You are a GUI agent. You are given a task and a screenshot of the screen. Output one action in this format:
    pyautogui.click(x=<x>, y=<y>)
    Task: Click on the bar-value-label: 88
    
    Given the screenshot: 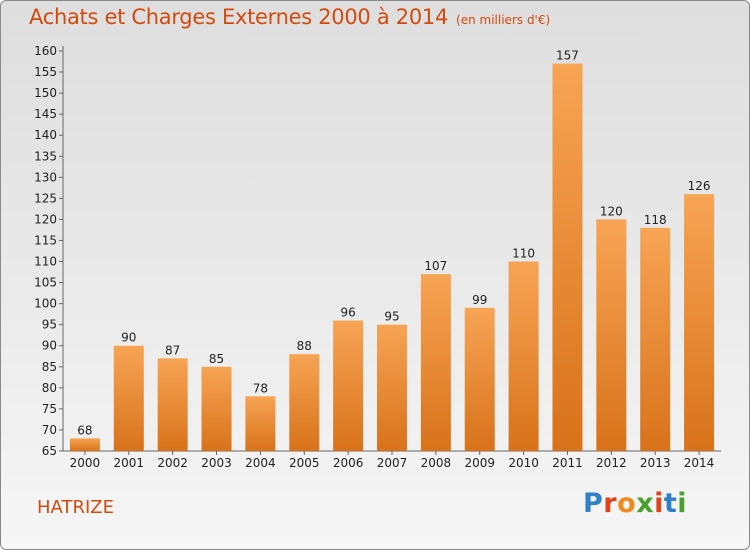 What is the action you would take?
    pyautogui.click(x=304, y=346)
    